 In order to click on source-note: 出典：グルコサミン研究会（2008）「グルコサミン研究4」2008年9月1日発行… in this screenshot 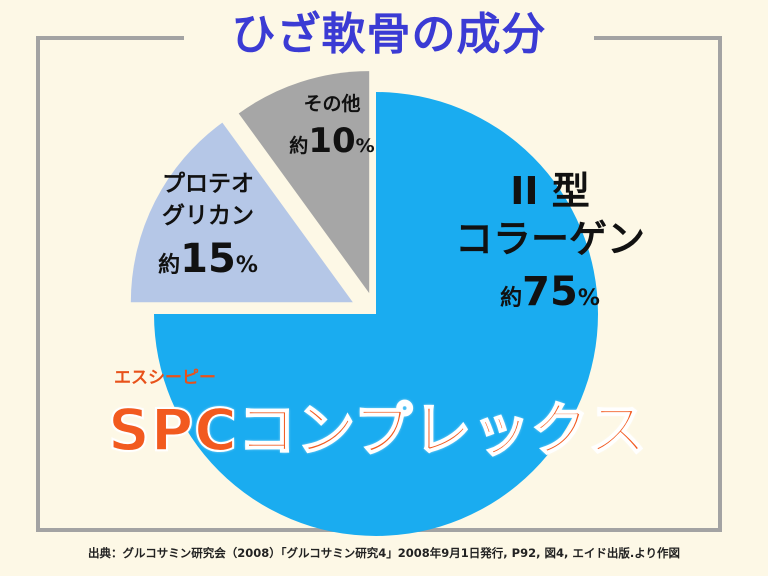, I will do `click(384, 553)`.